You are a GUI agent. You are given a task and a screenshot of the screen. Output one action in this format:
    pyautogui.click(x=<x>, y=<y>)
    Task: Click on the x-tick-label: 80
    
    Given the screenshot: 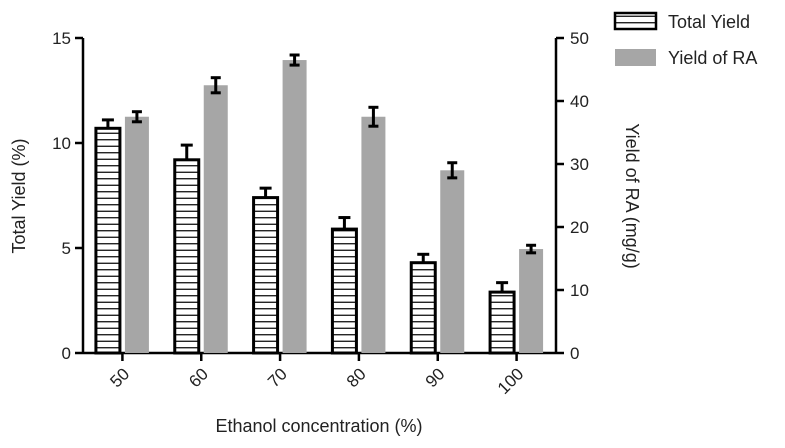 What is the action you would take?
    pyautogui.click(x=356, y=377)
    